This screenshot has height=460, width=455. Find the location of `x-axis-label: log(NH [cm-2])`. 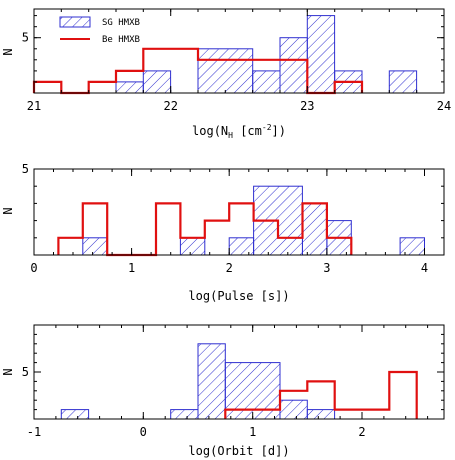

x-axis-label: log(NH [cm-2]) is located at coordinates (239, 131).